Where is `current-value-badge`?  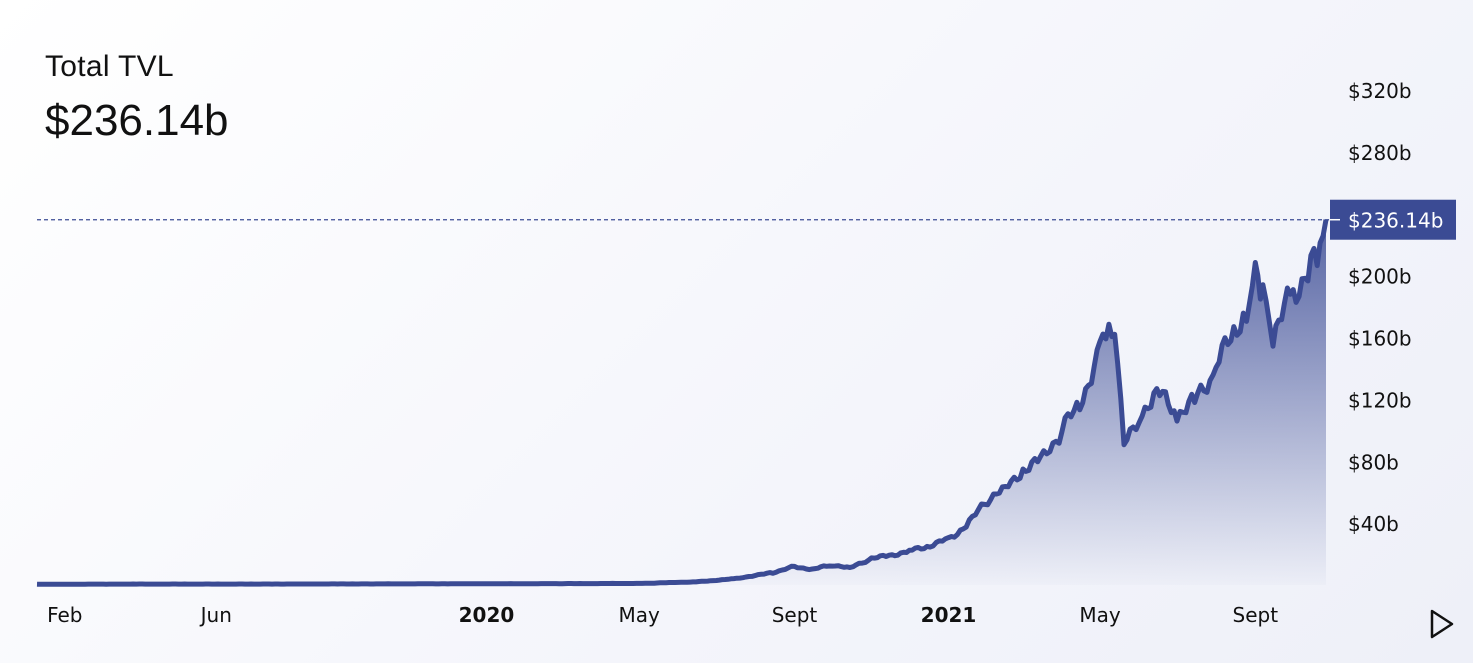
current-value-badge is located at coordinates (1393, 219).